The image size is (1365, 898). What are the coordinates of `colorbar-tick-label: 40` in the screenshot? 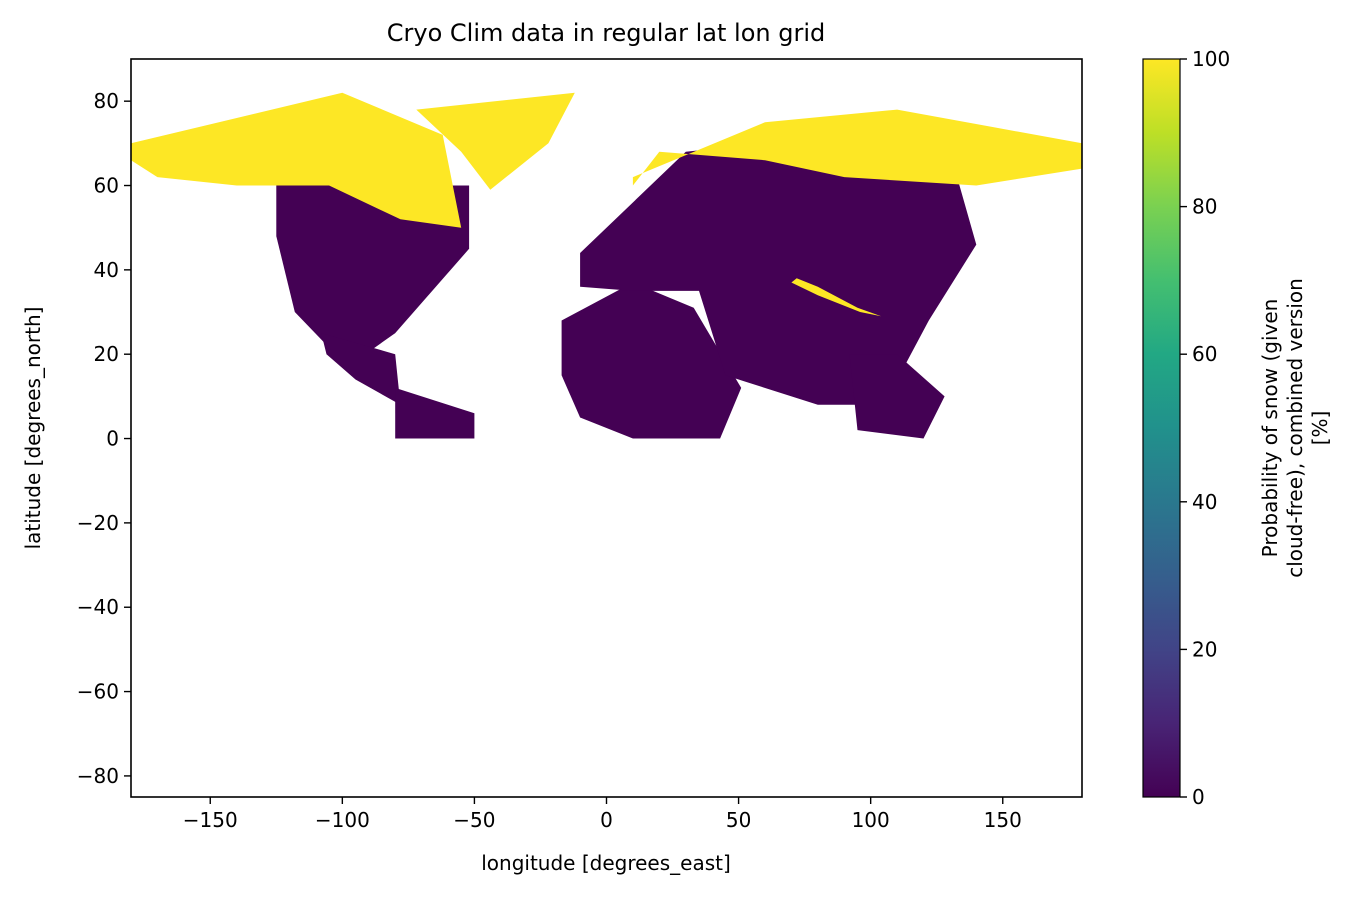 It's located at (1204, 502).